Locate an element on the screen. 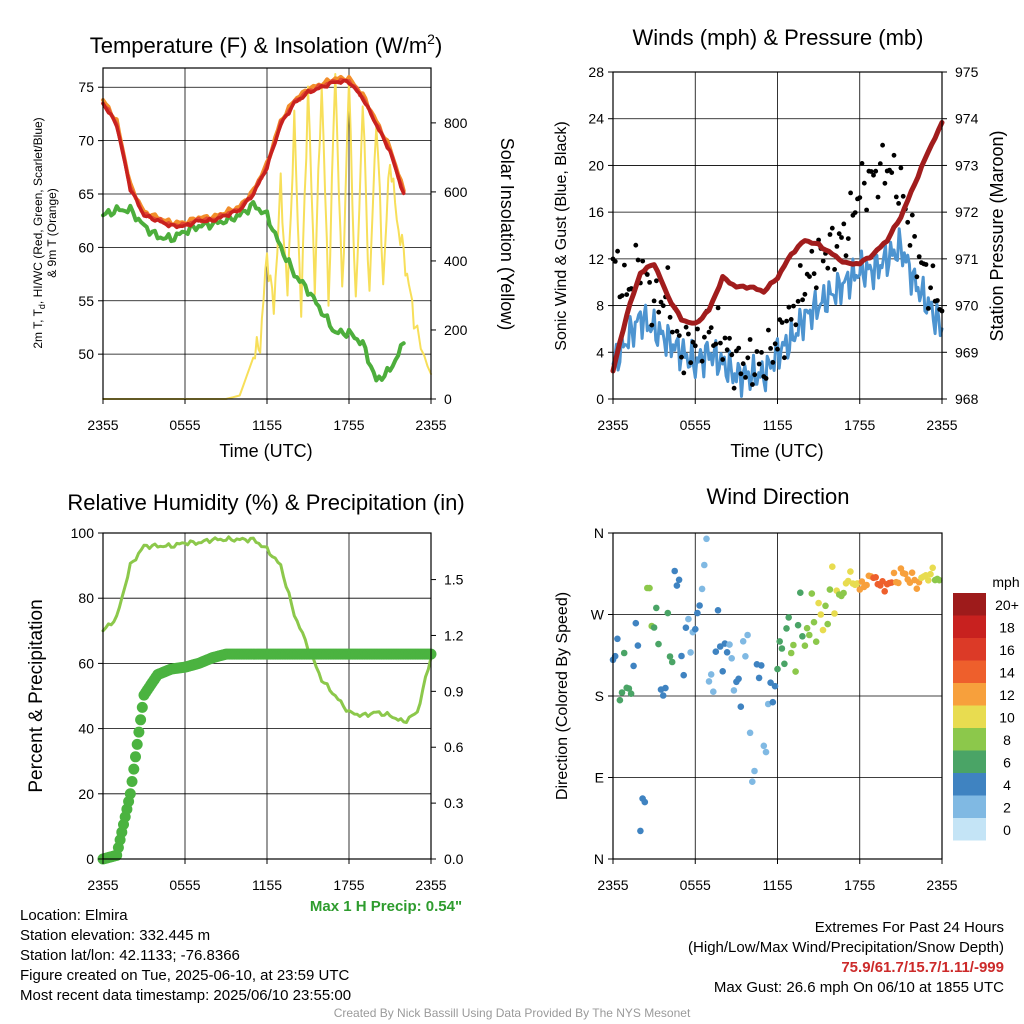  y-tick-label: 80 is located at coordinates (86, 598).